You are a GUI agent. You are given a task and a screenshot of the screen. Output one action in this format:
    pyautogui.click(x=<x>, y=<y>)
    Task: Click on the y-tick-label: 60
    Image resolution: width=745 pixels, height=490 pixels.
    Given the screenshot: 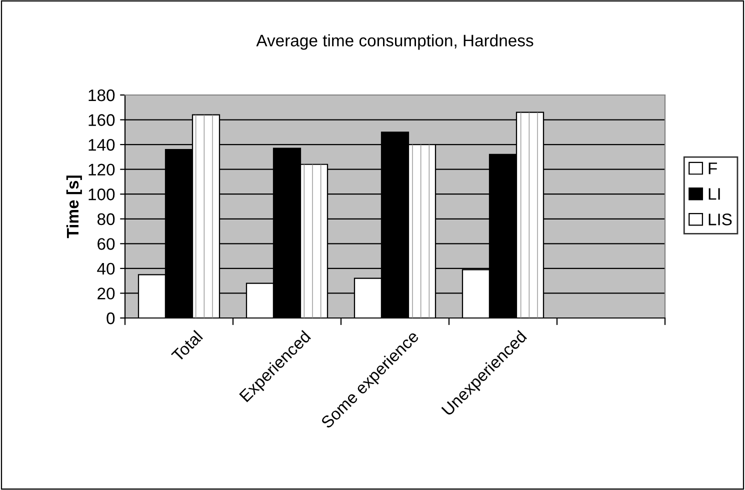 What is the action you would take?
    pyautogui.click(x=106, y=244)
    